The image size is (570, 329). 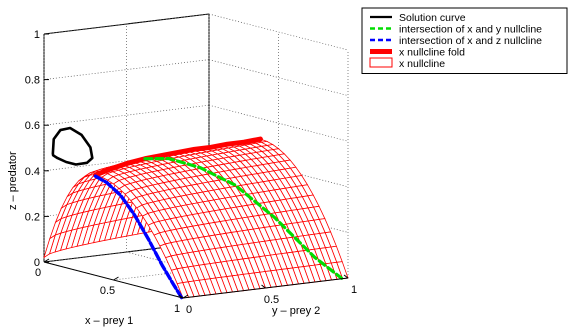 What do you see at coordinates (138, 237) in the screenshot?
I see `series-intersection-of-x-and-z-nullcline` at bounding box center [138, 237].